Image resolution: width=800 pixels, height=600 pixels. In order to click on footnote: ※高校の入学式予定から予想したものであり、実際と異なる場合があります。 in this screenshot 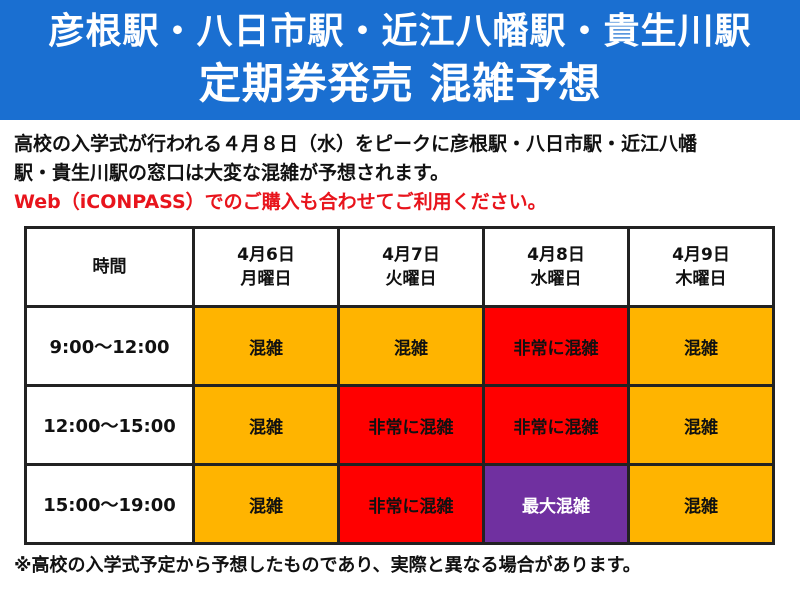, I will do `click(327, 565)`.